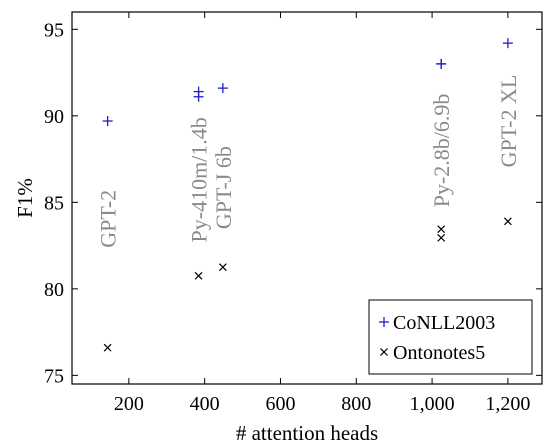  Describe the element at coordinates (356, 404) in the screenshot. I see `x-tick-label: 800` at that location.